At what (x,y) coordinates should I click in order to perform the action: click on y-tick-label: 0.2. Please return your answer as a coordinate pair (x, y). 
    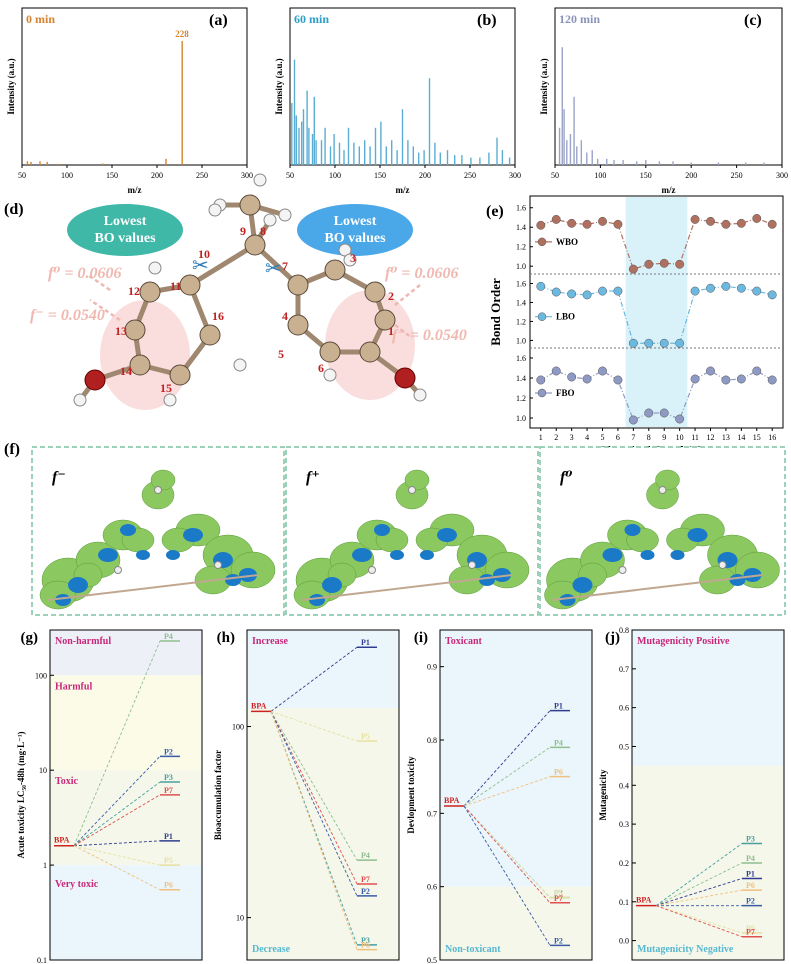
    Looking at the image, I should click on (624, 863).